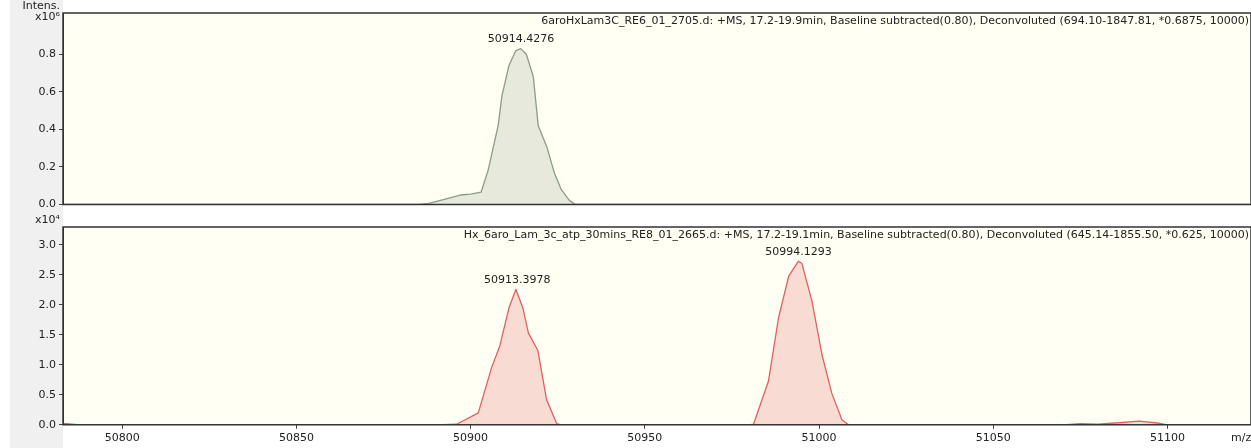 This screenshot has height=448, width=1251. Describe the element at coordinates (798, 251) in the screenshot. I see `annotation: 50994.1293` at that location.